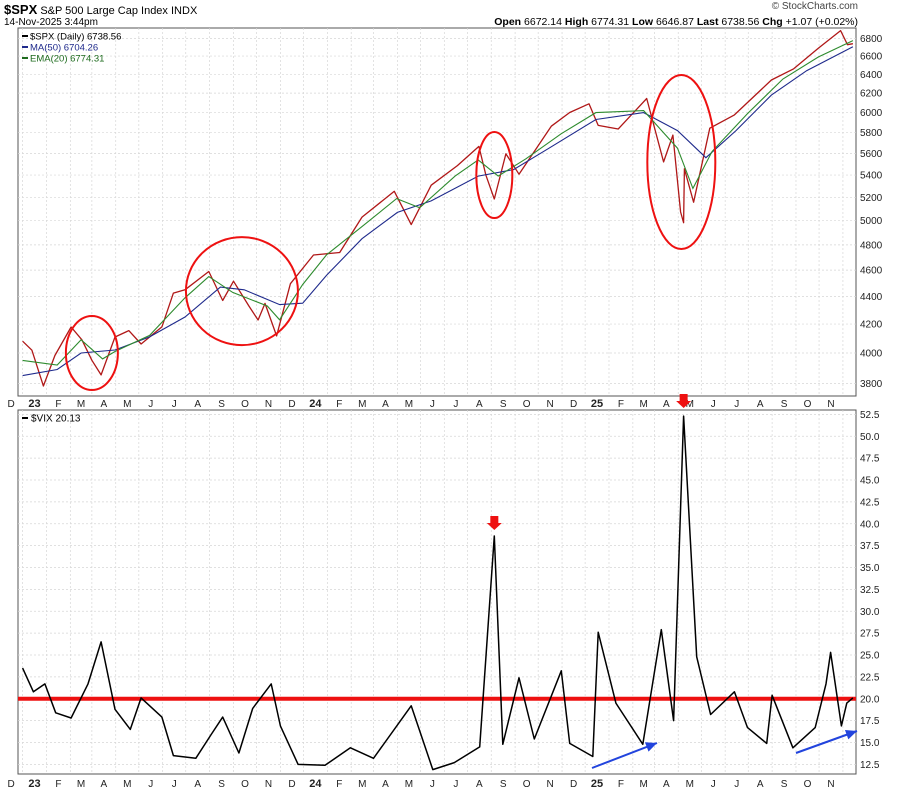 The image size is (900, 792). I want to click on low-value: 6646.87, so click(674, 22).